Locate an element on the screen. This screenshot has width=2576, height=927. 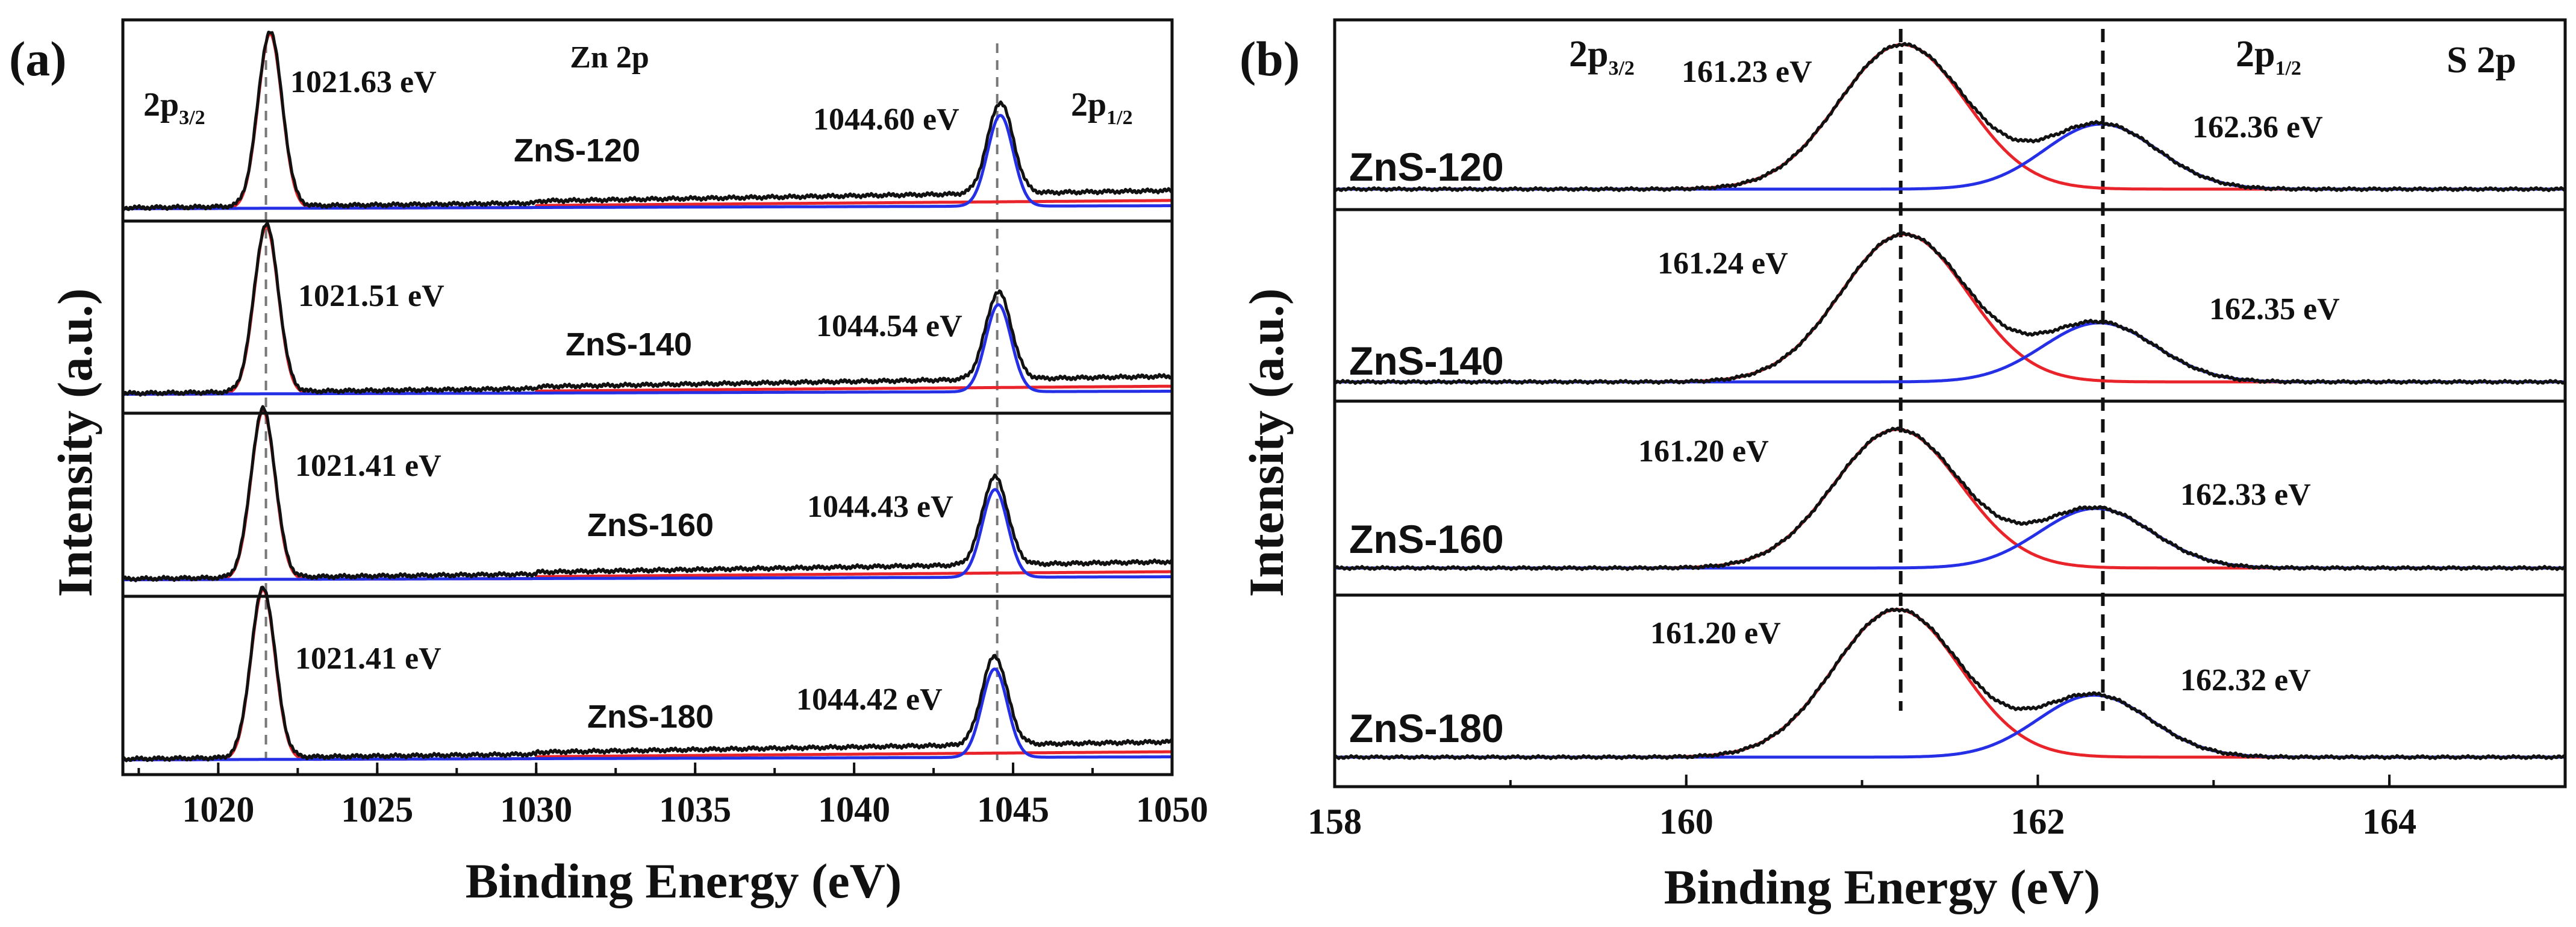
panel-a-sample-labels: ZnS-120 ZnS-140 ZnS-160 ZnS-180 is located at coordinates (614, 434).